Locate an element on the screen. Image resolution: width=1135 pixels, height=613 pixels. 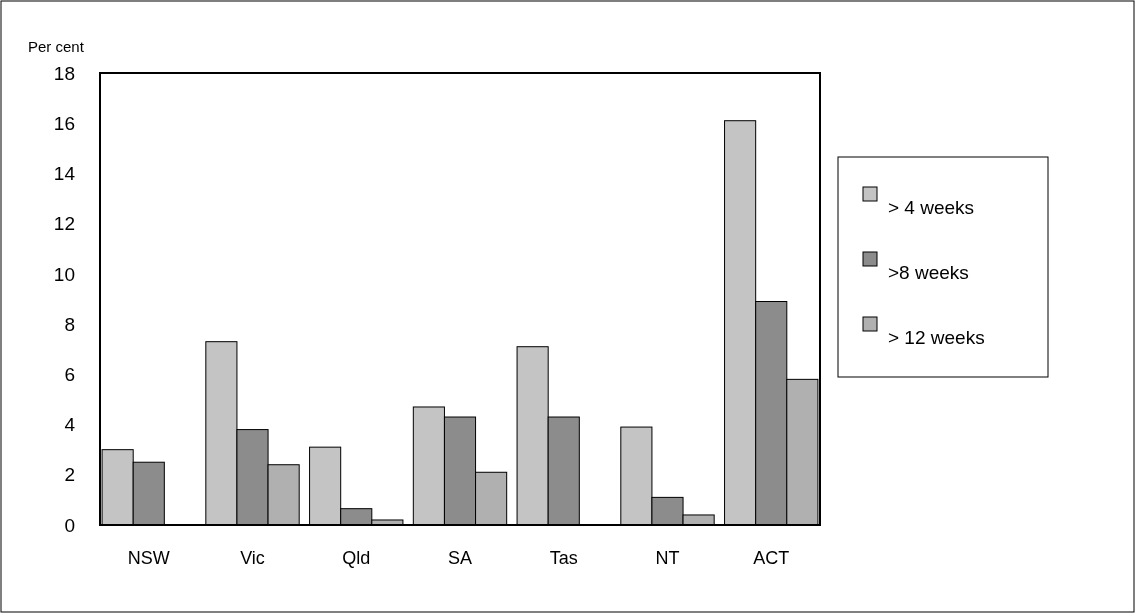
legend-label: >8 weeks is located at coordinates (928, 272).